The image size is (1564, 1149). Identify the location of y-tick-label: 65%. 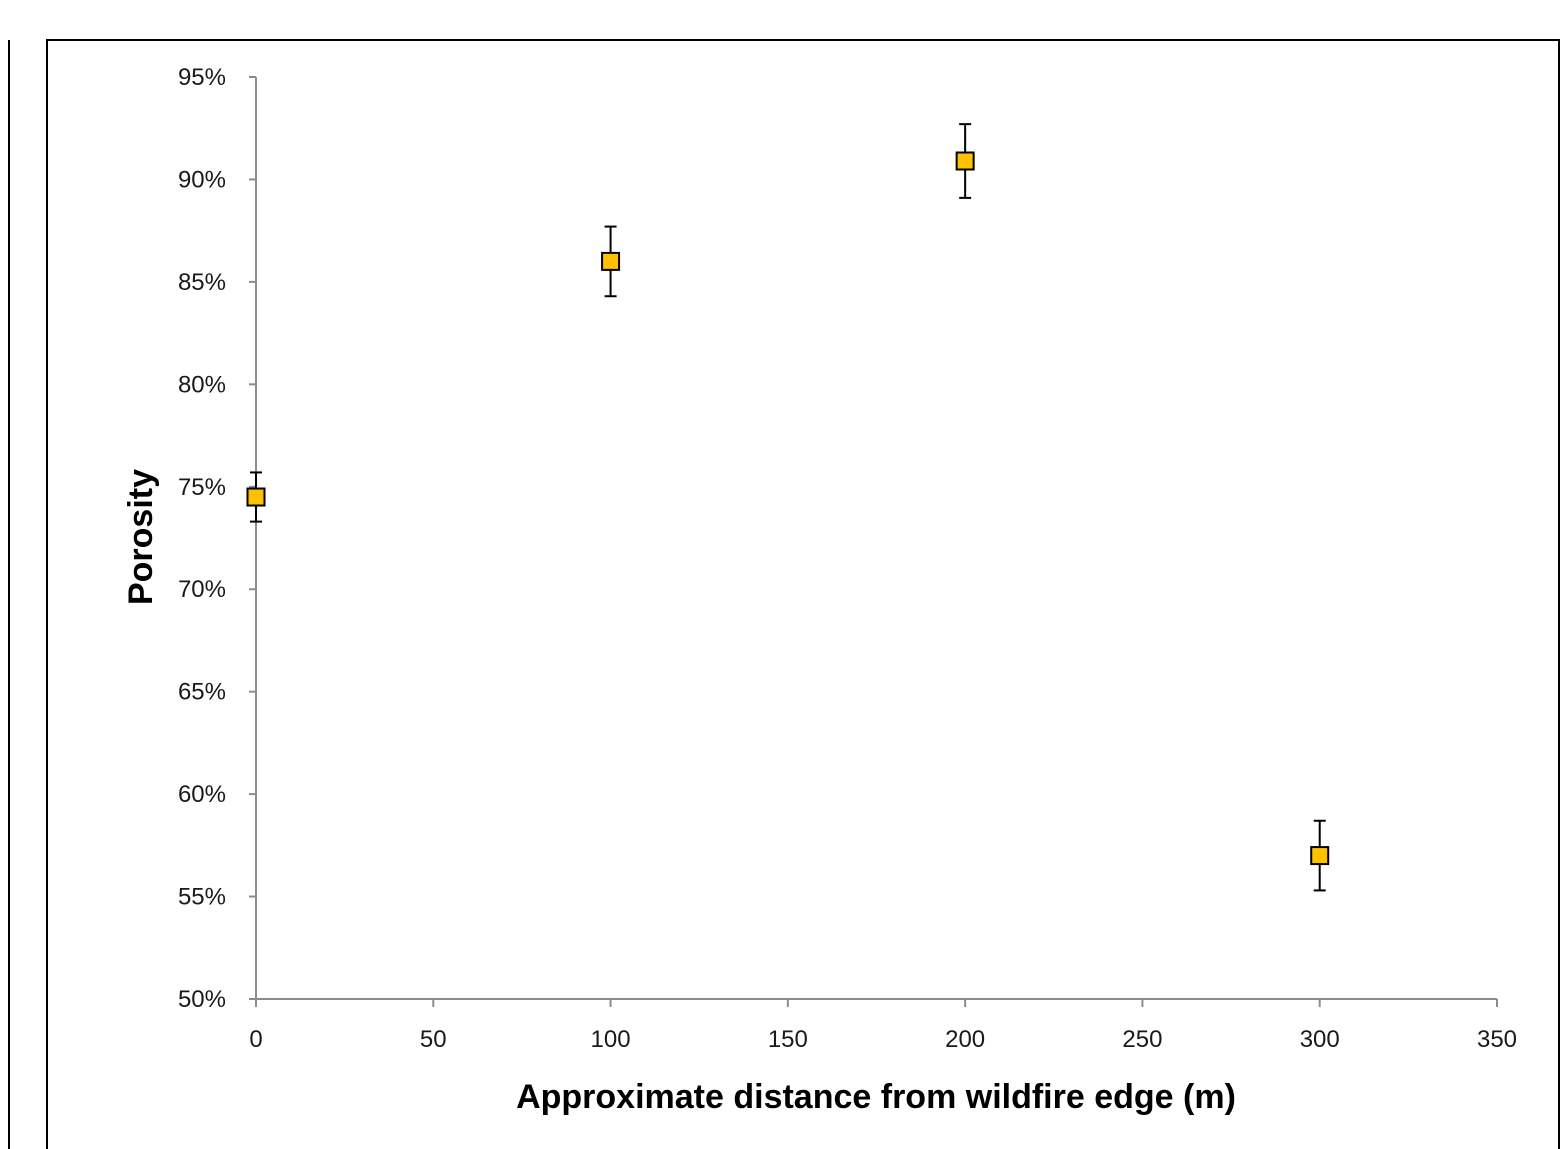
(202, 692).